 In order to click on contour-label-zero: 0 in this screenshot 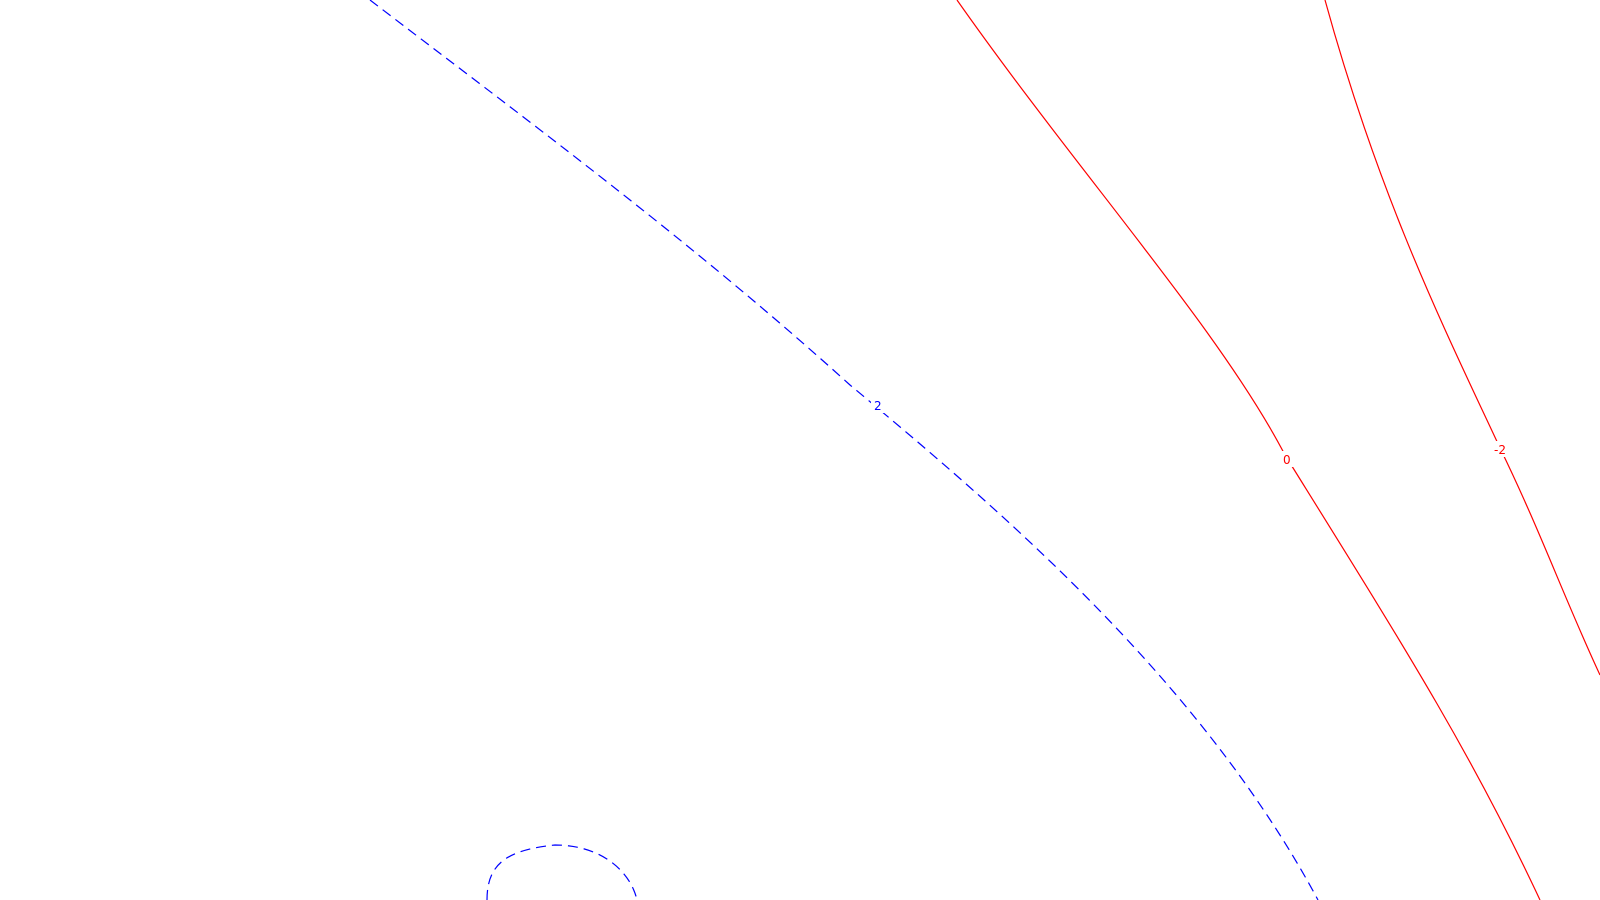, I will do `click(1287, 460)`.